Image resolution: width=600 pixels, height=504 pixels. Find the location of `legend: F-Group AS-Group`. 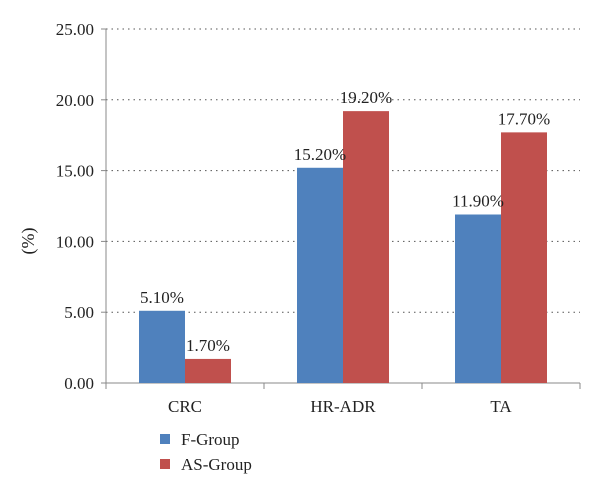

legend: F-Group AS-Group is located at coordinates (206, 452).